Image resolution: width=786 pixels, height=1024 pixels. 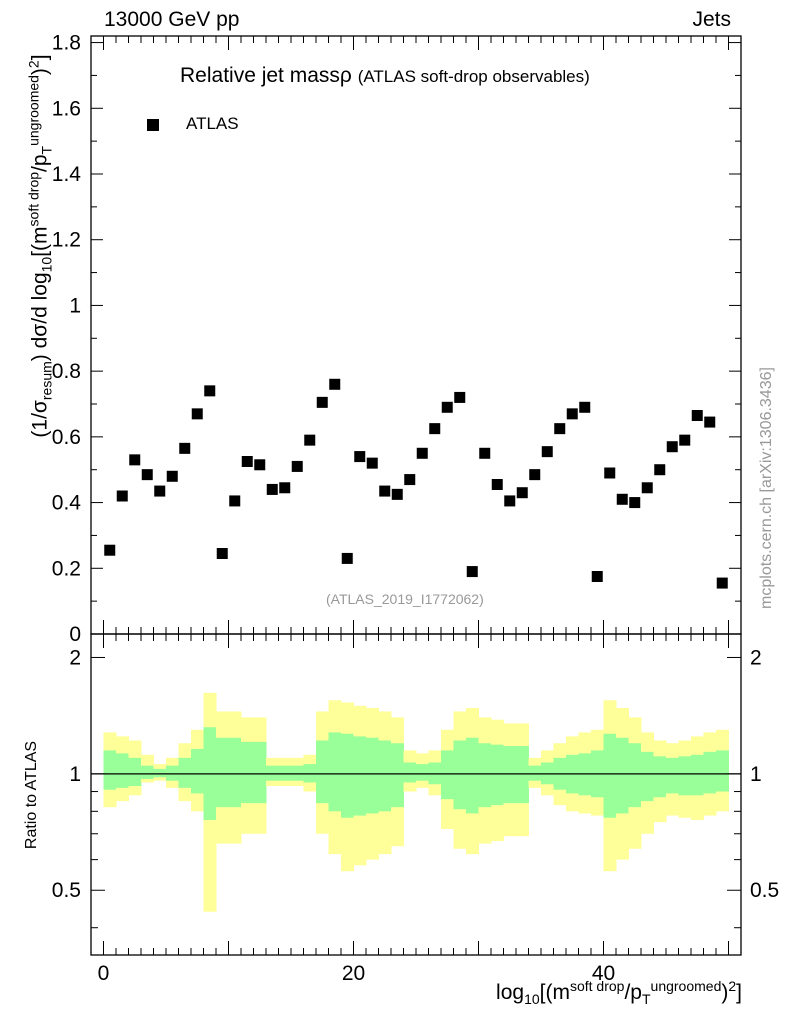 I want to click on title-sub: (ATLAS soft-drop observables), so click(x=473, y=76).